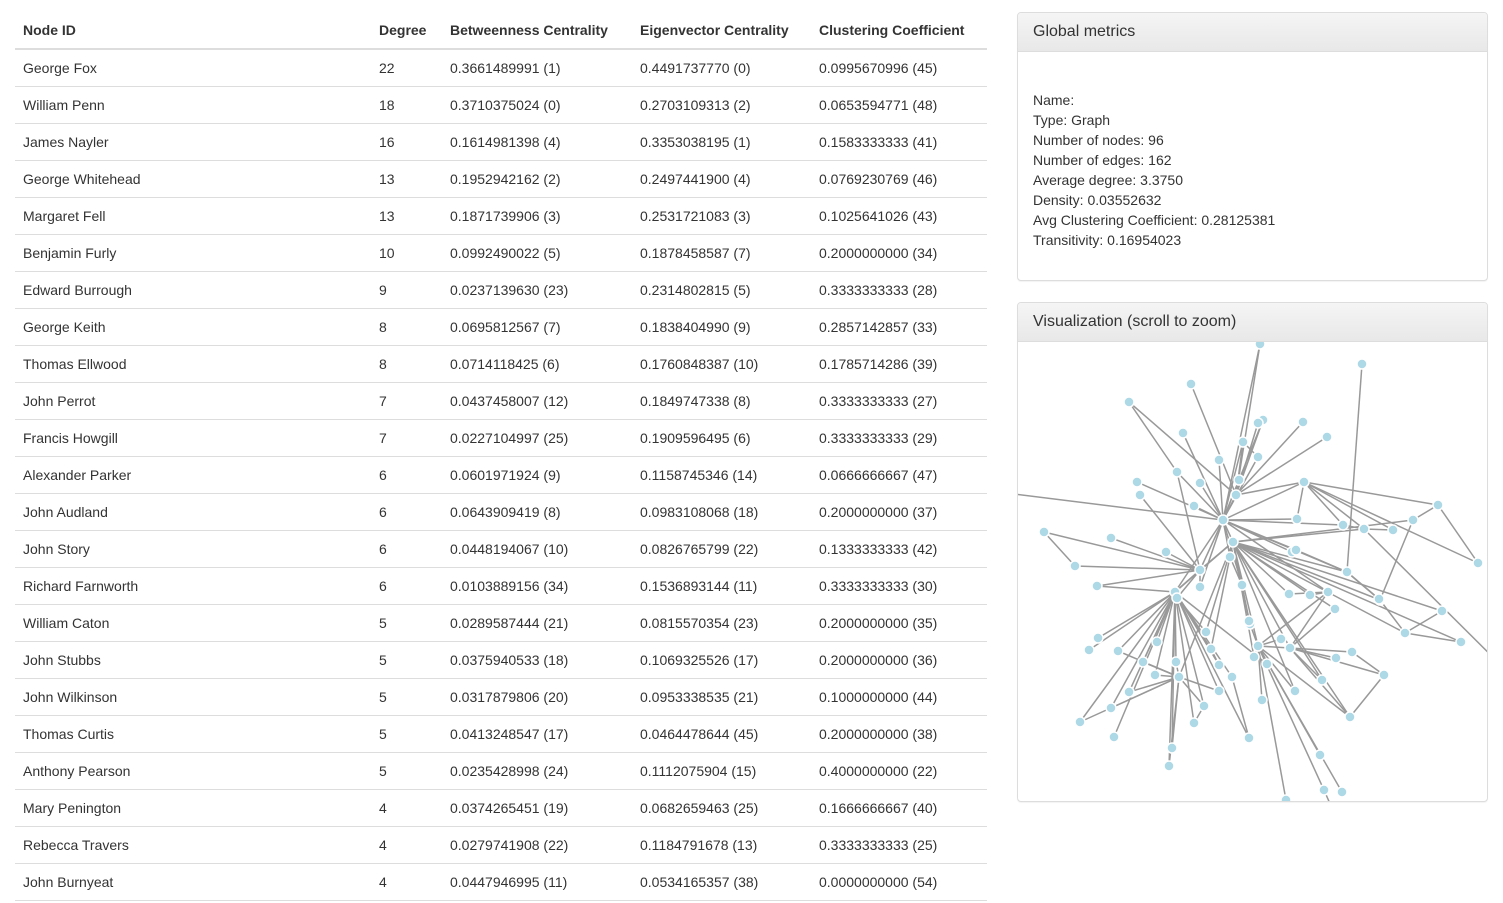 This screenshot has width=1503, height=903. What do you see at coordinates (406, 623) in the screenshot?
I see `degree-cell: 5` at bounding box center [406, 623].